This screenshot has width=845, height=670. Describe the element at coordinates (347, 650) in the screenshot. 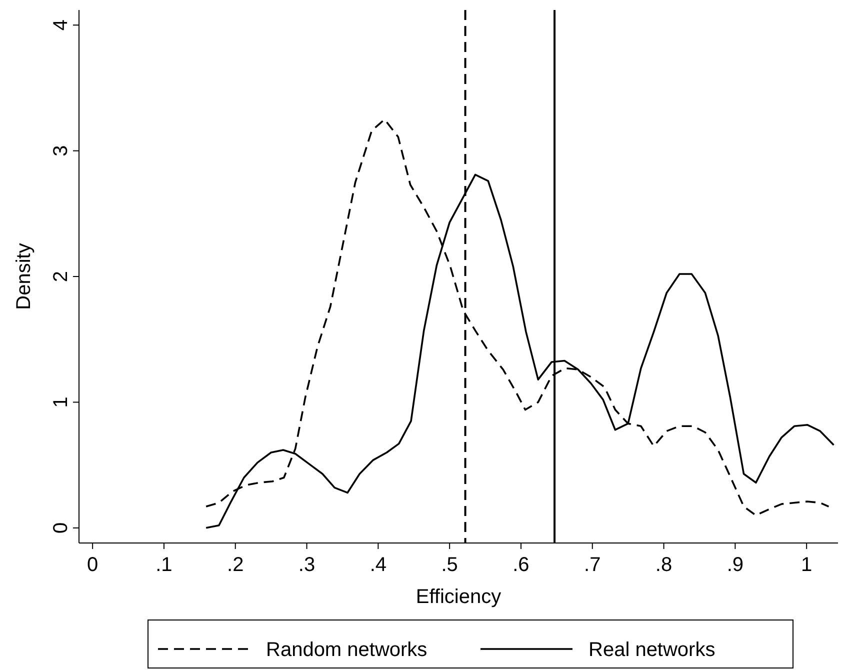

I see `legend-label: Random networks` at that location.